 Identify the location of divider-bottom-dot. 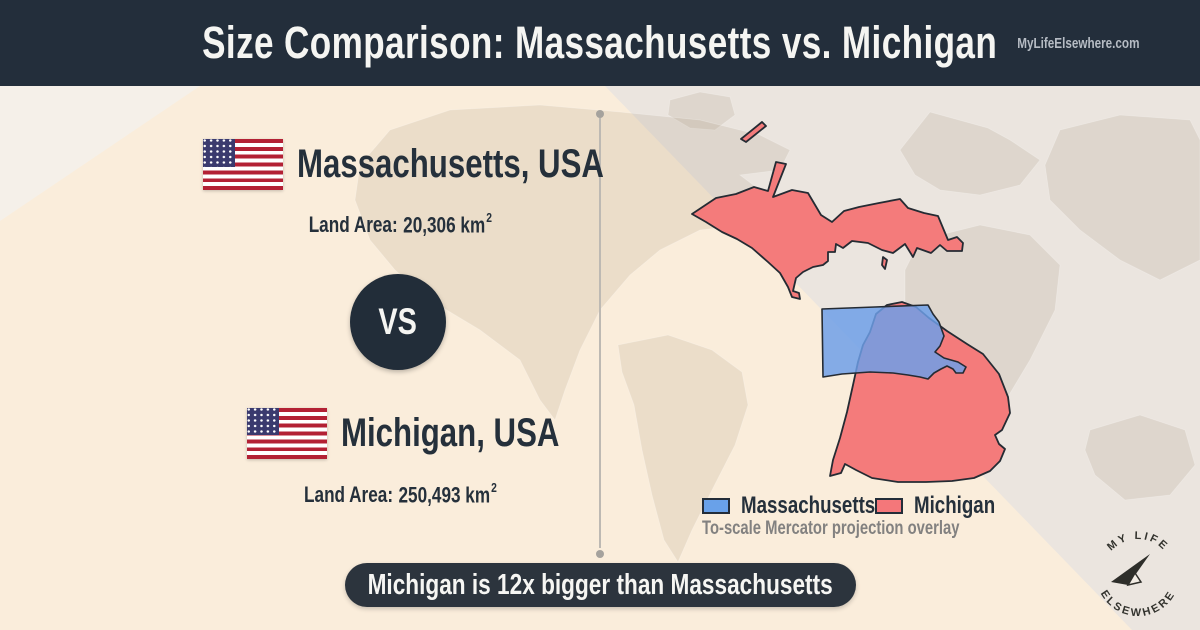
(600, 554).